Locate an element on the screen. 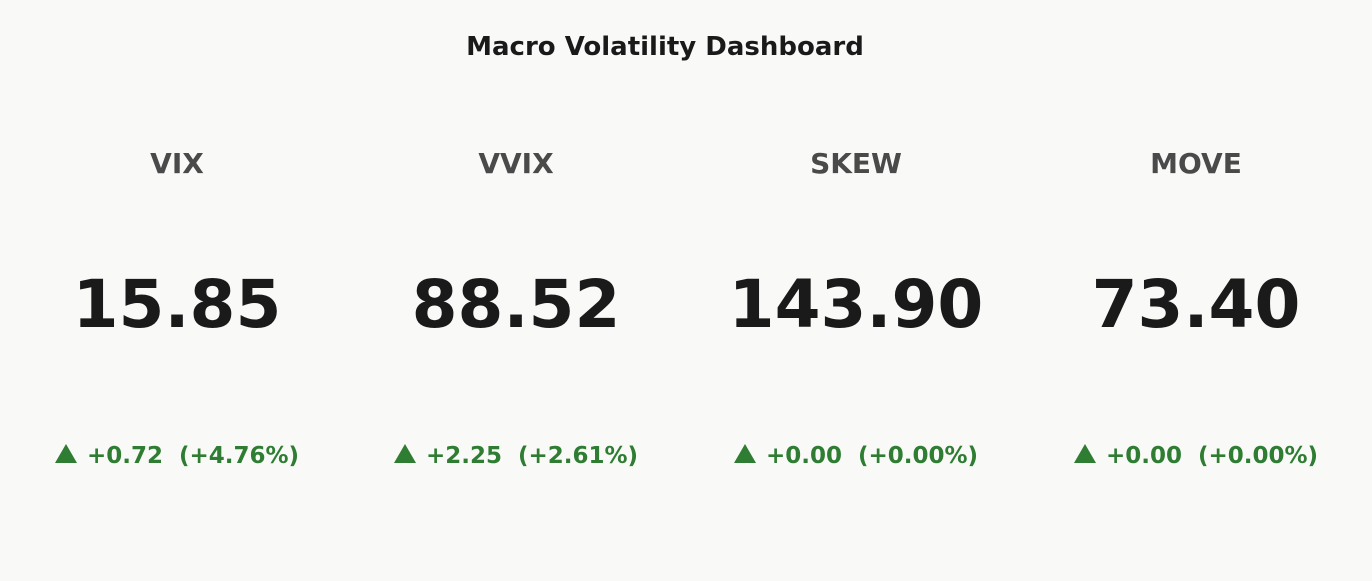 Image resolution: width=1372 pixels, height=581 pixels. metric-value: 15.85 is located at coordinates (177, 304).